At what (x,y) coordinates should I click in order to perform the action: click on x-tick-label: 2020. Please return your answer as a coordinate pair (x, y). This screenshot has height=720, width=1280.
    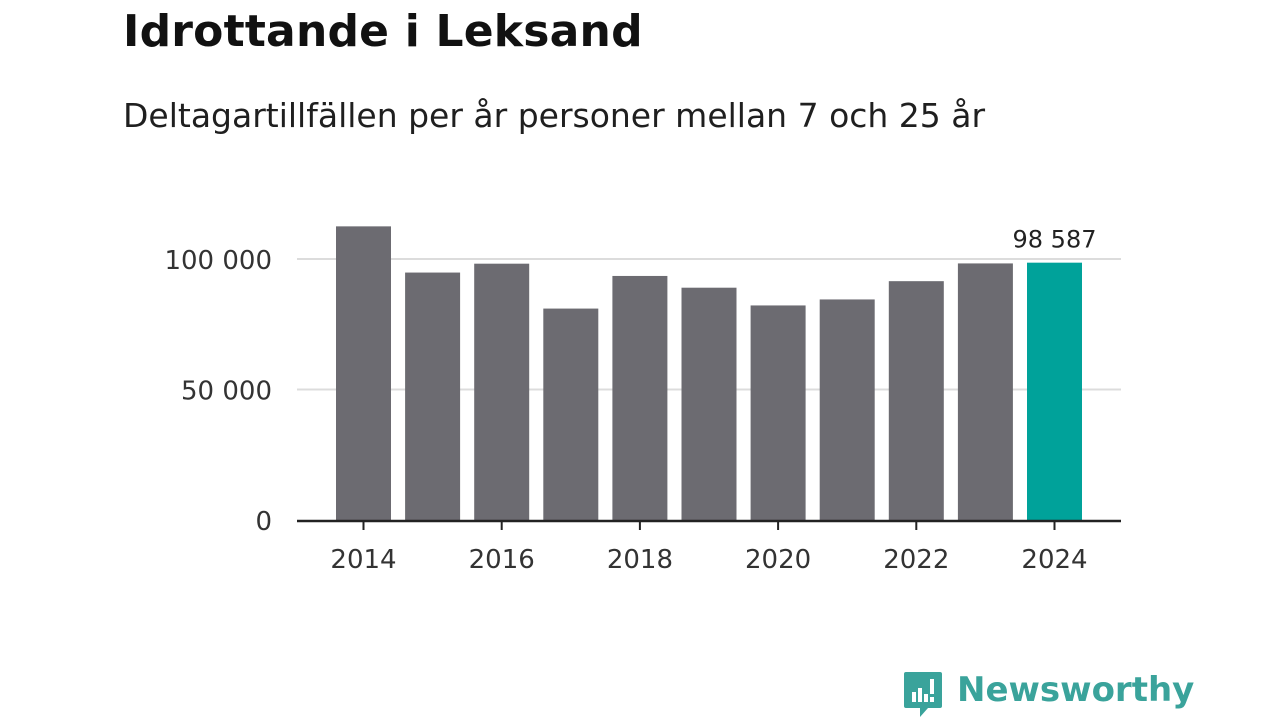
    Looking at the image, I should click on (778, 560).